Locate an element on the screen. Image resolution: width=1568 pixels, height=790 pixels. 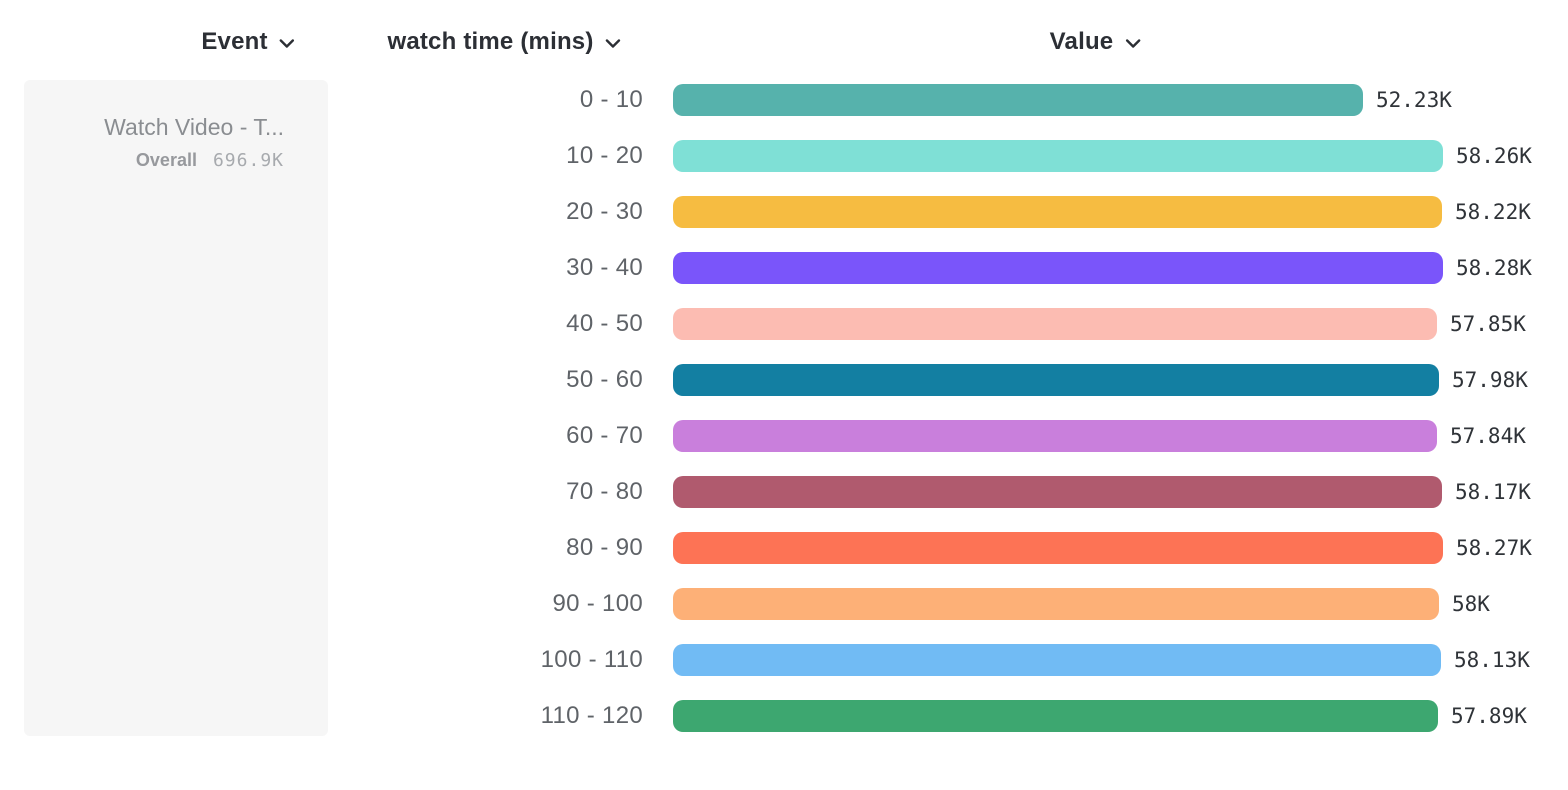
bar-value-label: 58.22K is located at coordinates (1493, 212).